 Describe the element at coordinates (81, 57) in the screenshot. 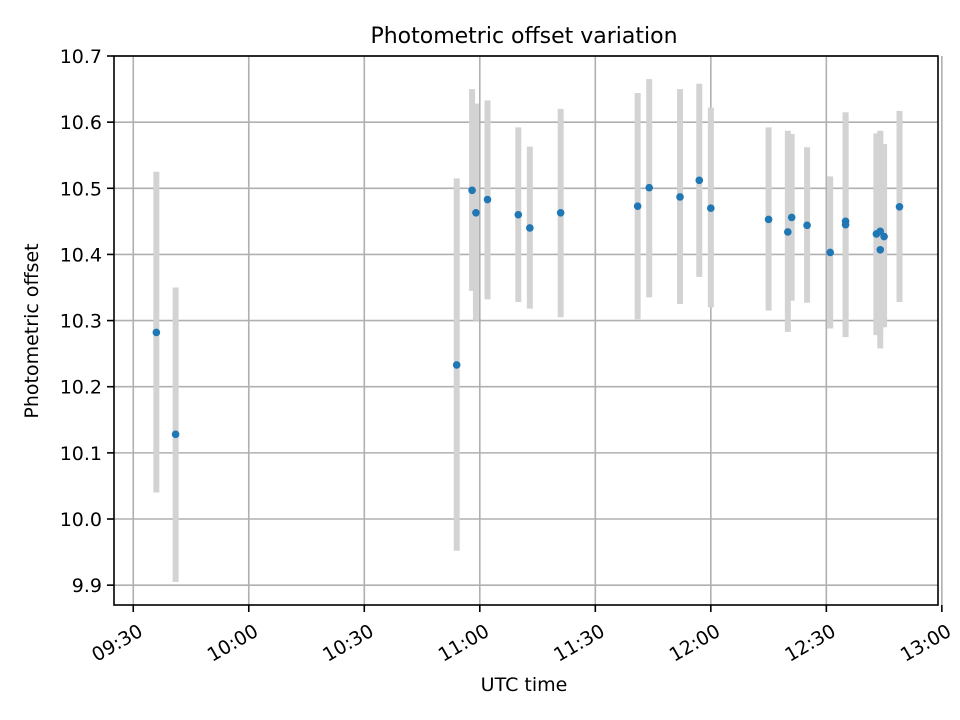

I see `y-tick-label: 10.7` at that location.